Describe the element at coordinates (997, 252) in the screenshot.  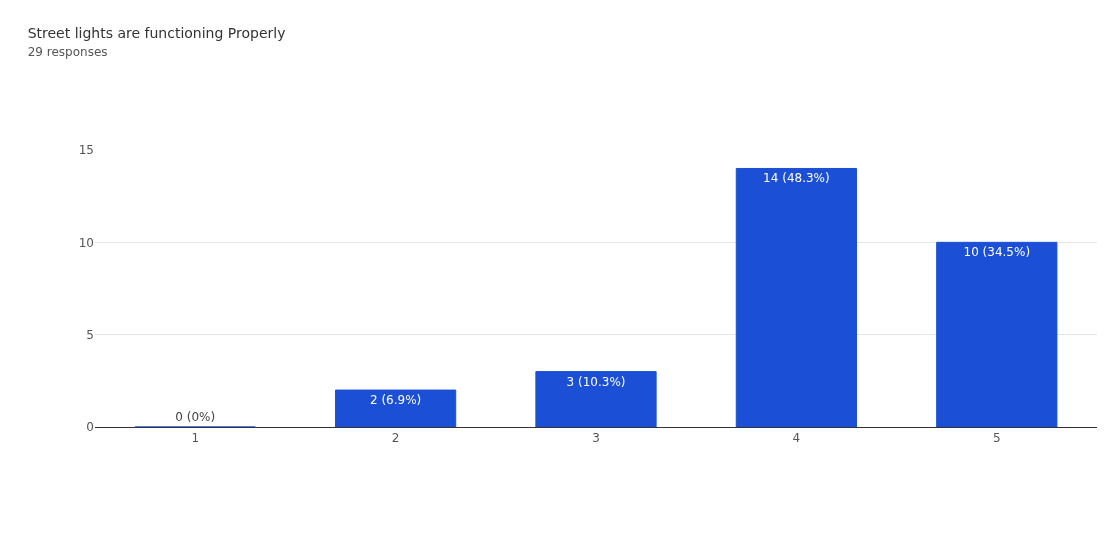
I see `data-label: 10 (34.5%)` at that location.